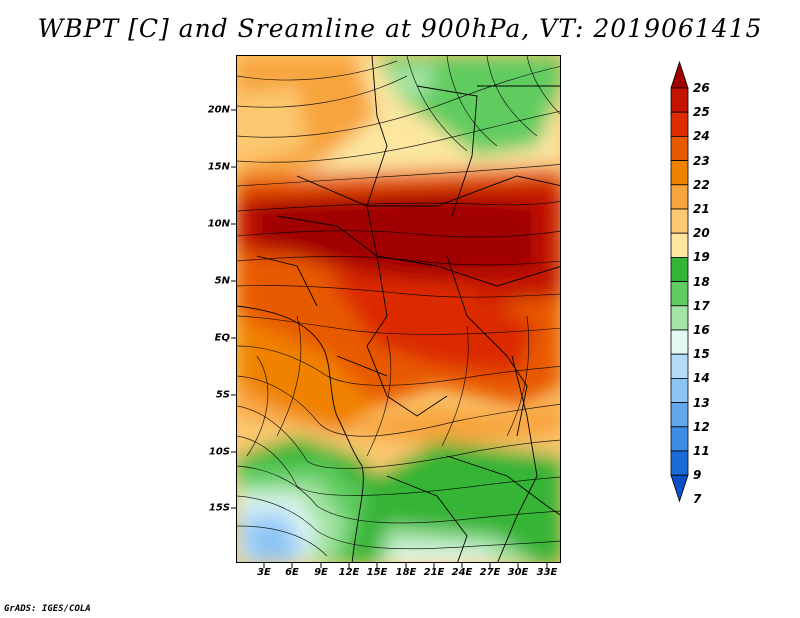 The width and height of the screenshot is (800, 618). What do you see at coordinates (701, 330) in the screenshot?
I see `colorbar-label: 16` at bounding box center [701, 330].